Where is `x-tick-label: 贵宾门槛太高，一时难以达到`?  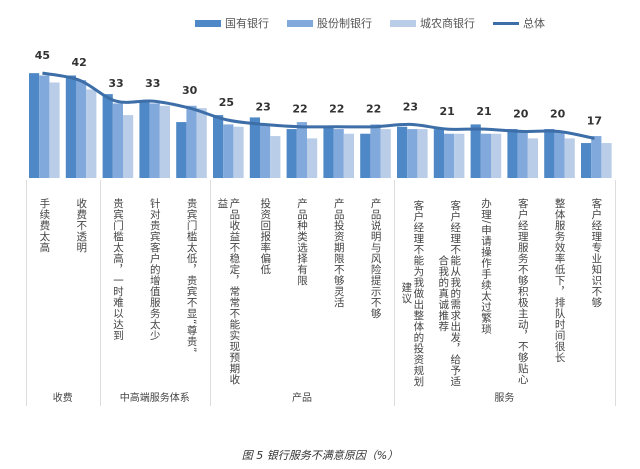 x-tick-label: 贵宾门槛太高，一时难以达到 is located at coordinates (118, 269).